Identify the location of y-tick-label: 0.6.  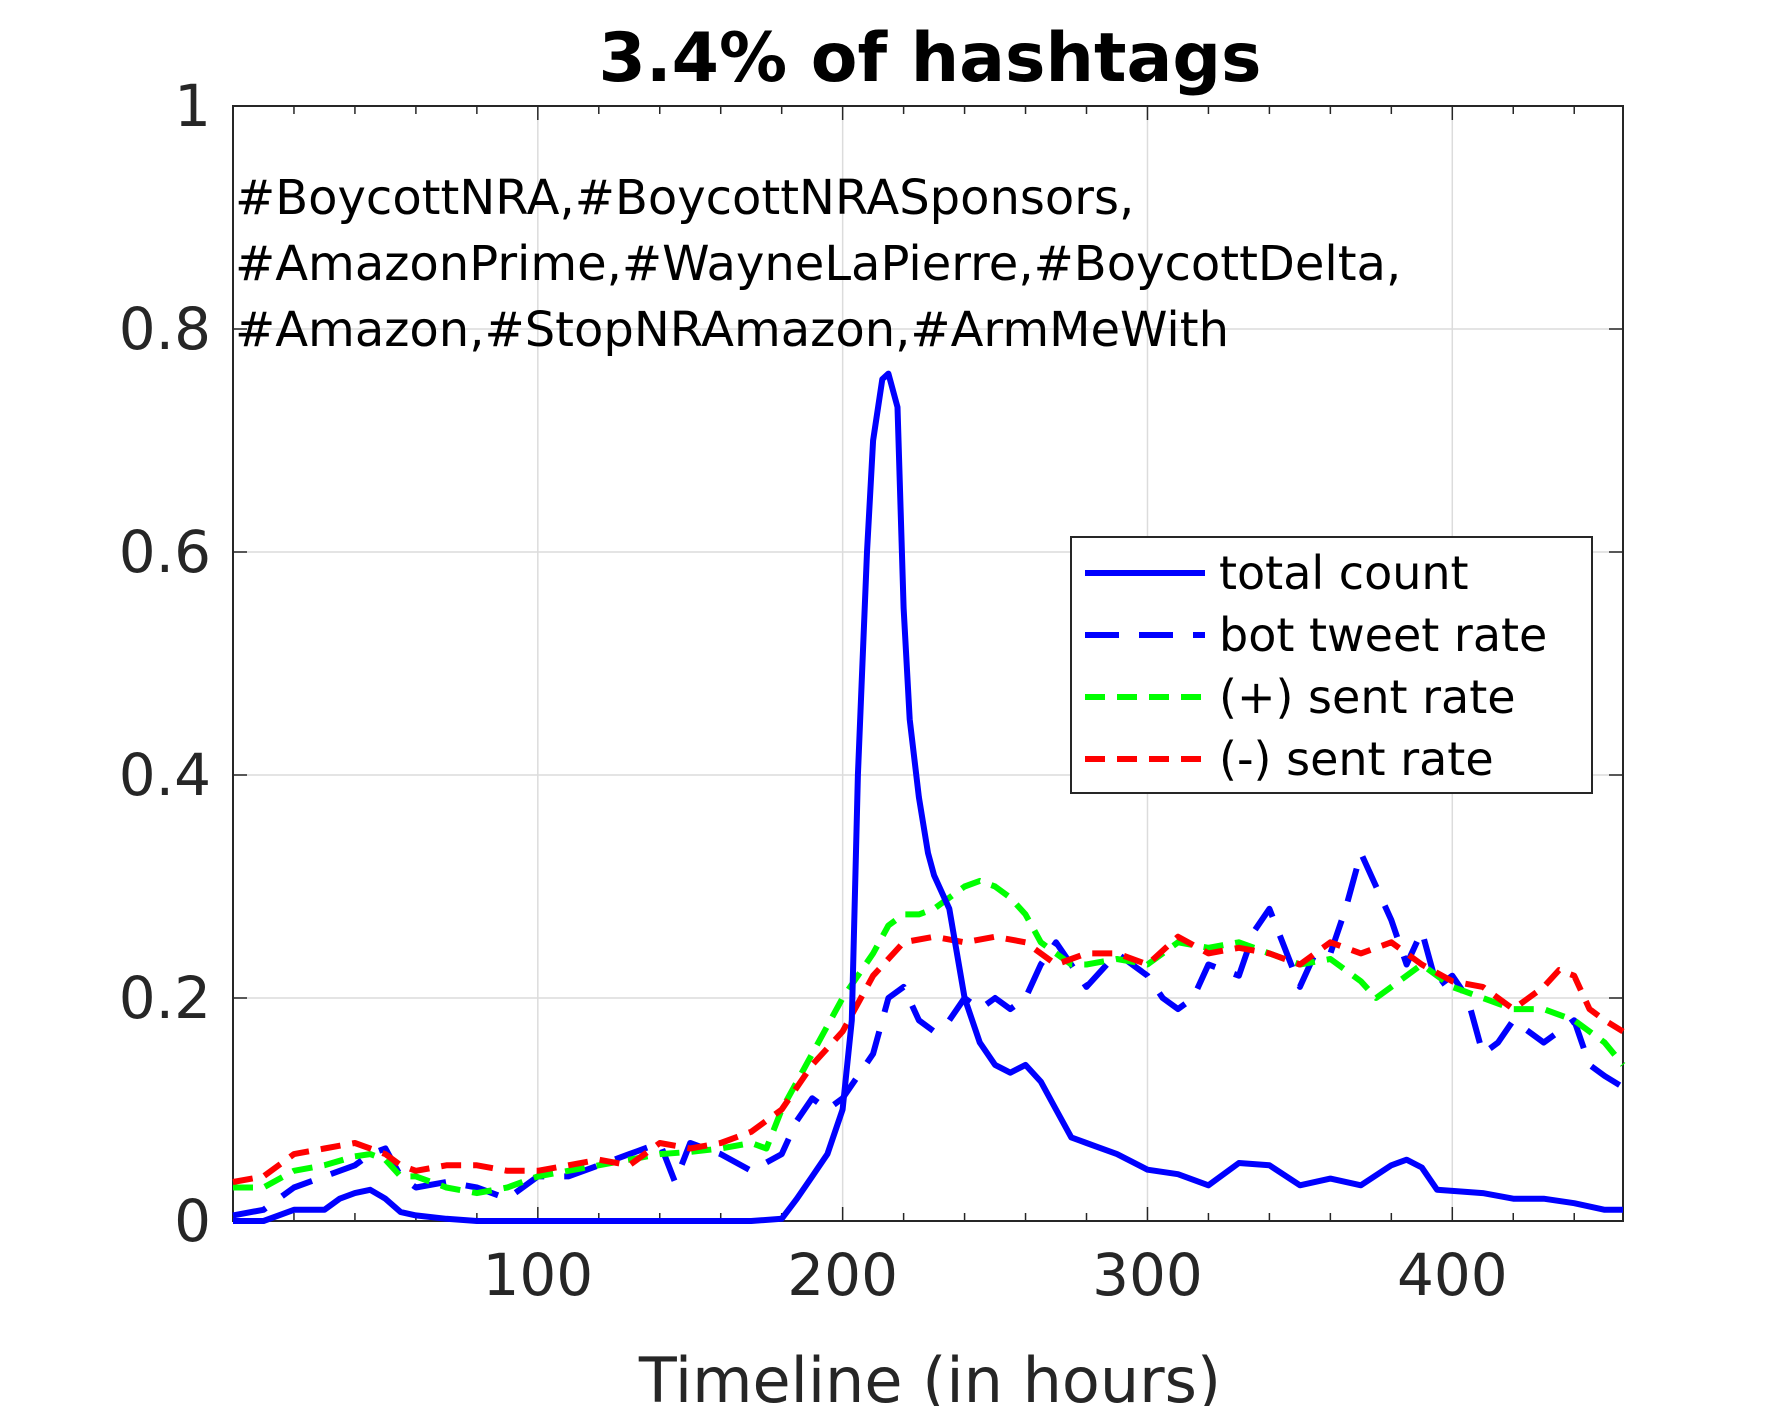
(165, 552).